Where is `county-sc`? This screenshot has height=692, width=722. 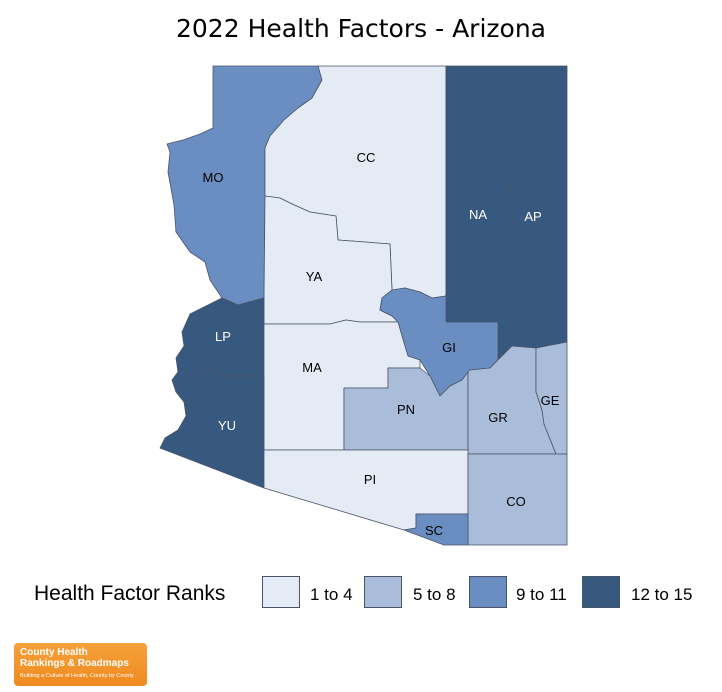 county-sc is located at coordinates (436, 529).